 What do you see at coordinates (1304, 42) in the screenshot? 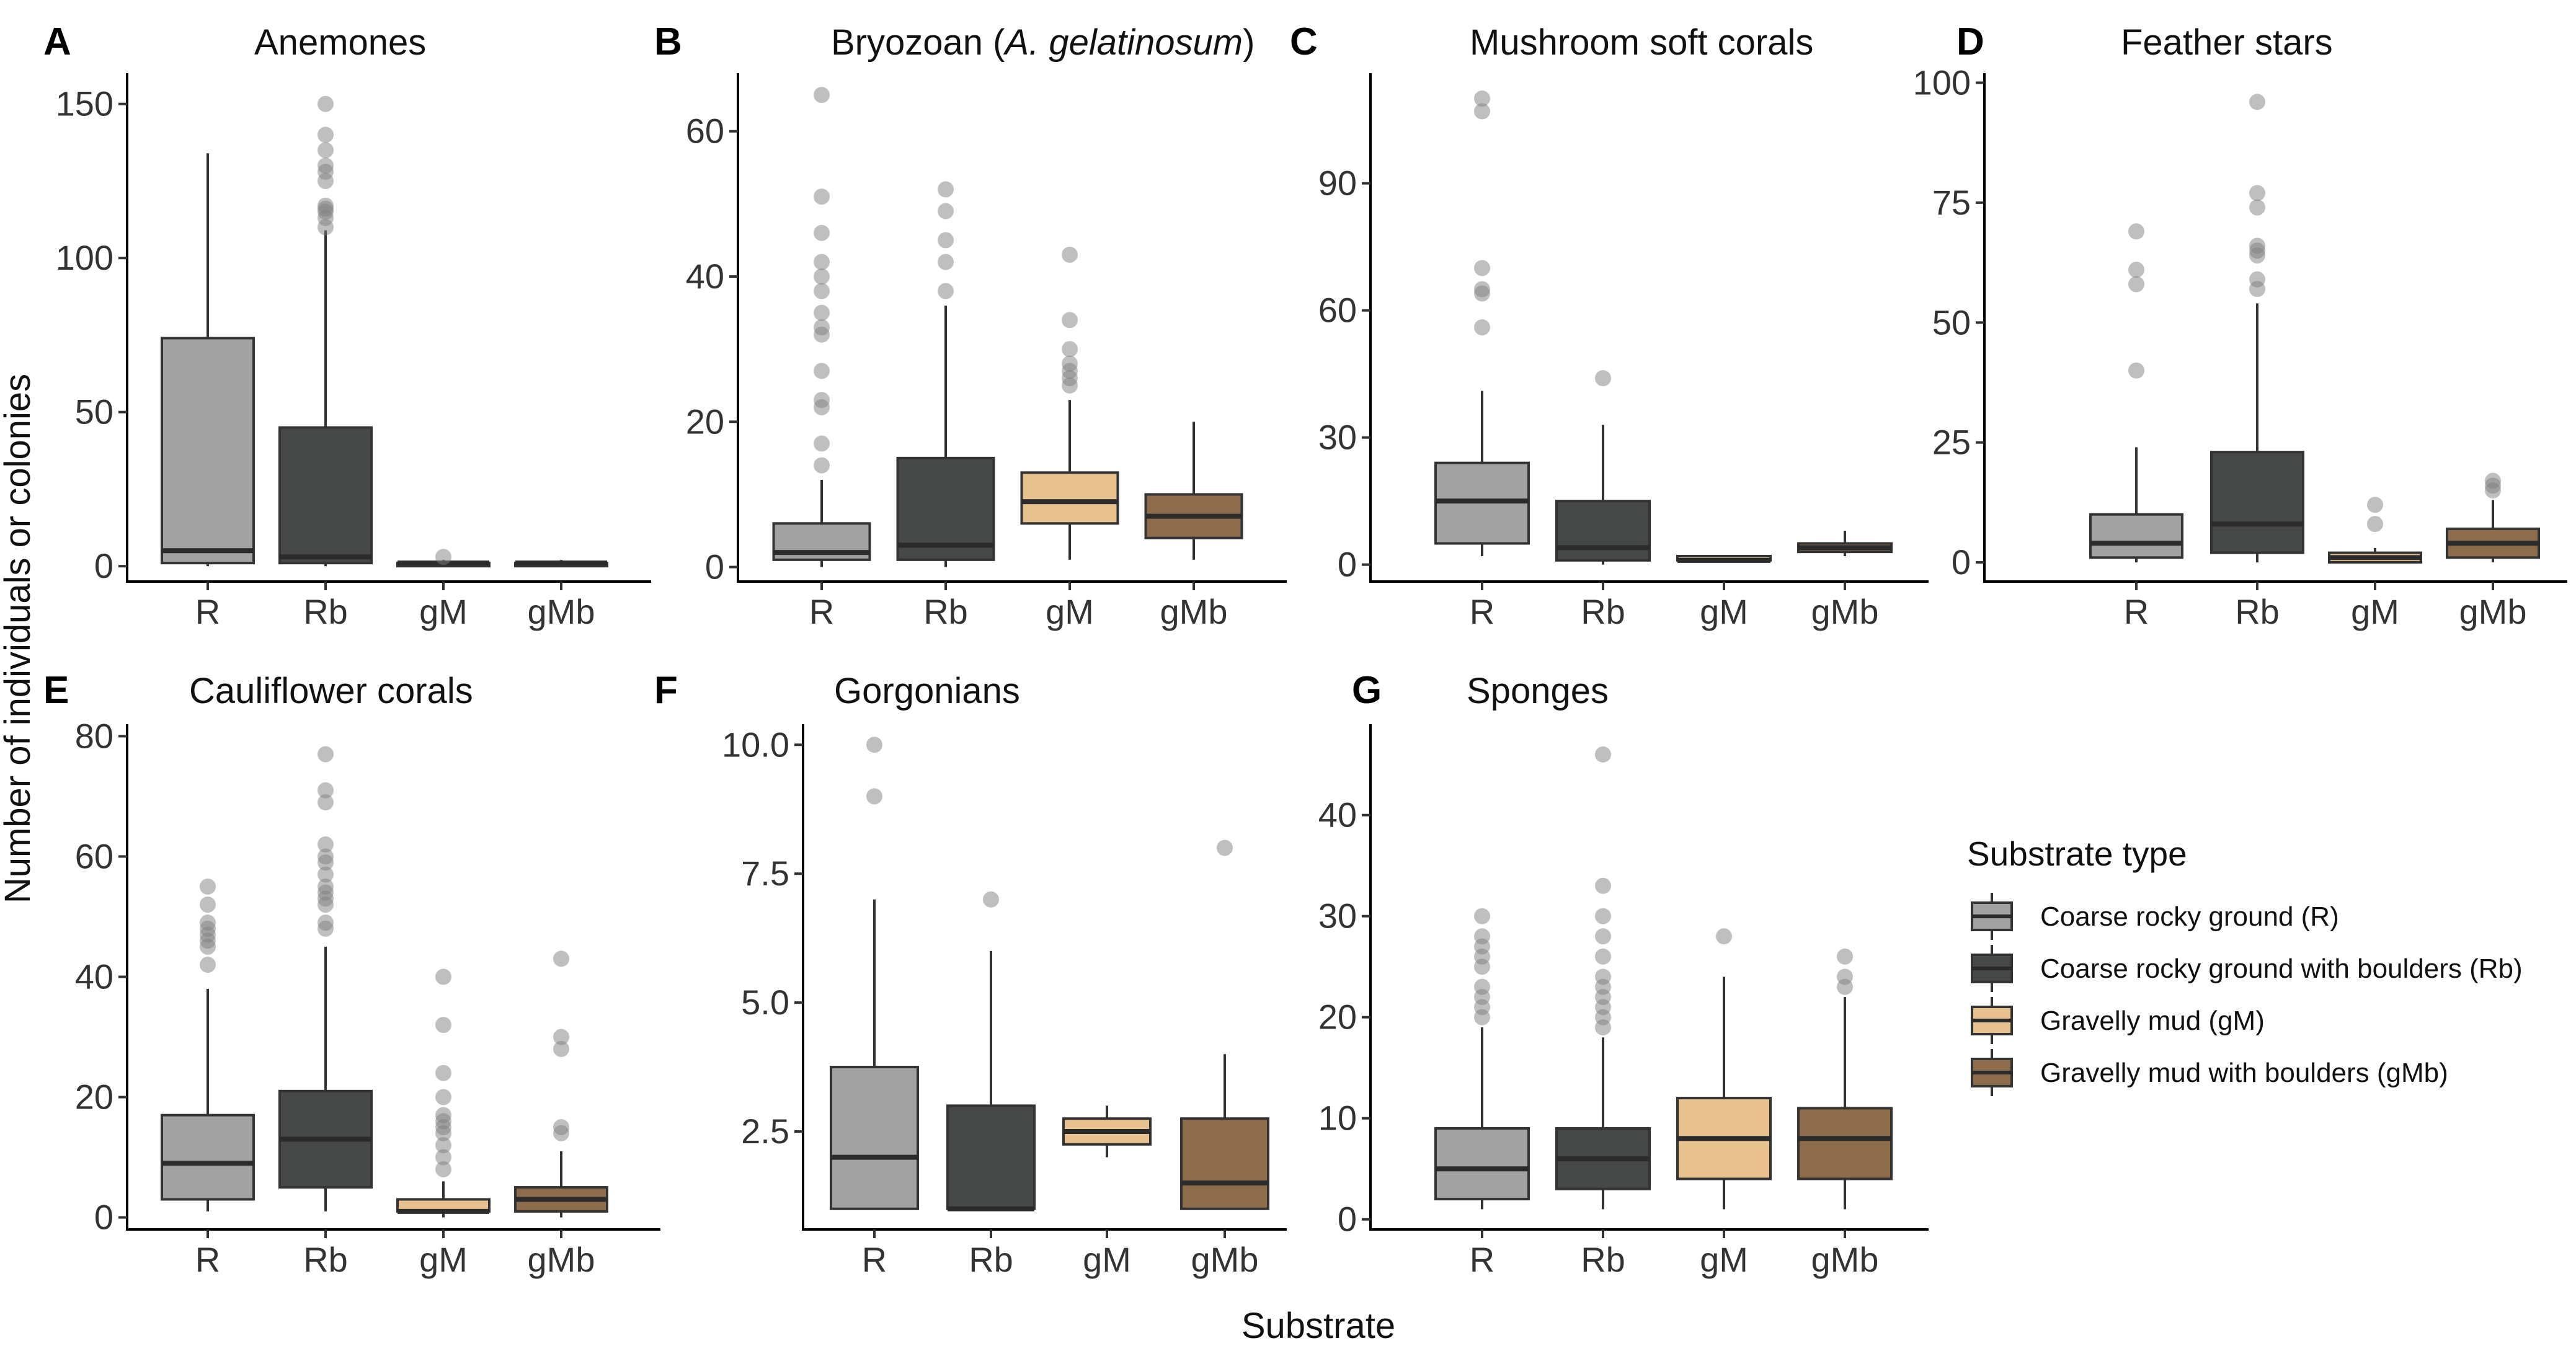
I see `panel-letter-C: C` at bounding box center [1304, 42].